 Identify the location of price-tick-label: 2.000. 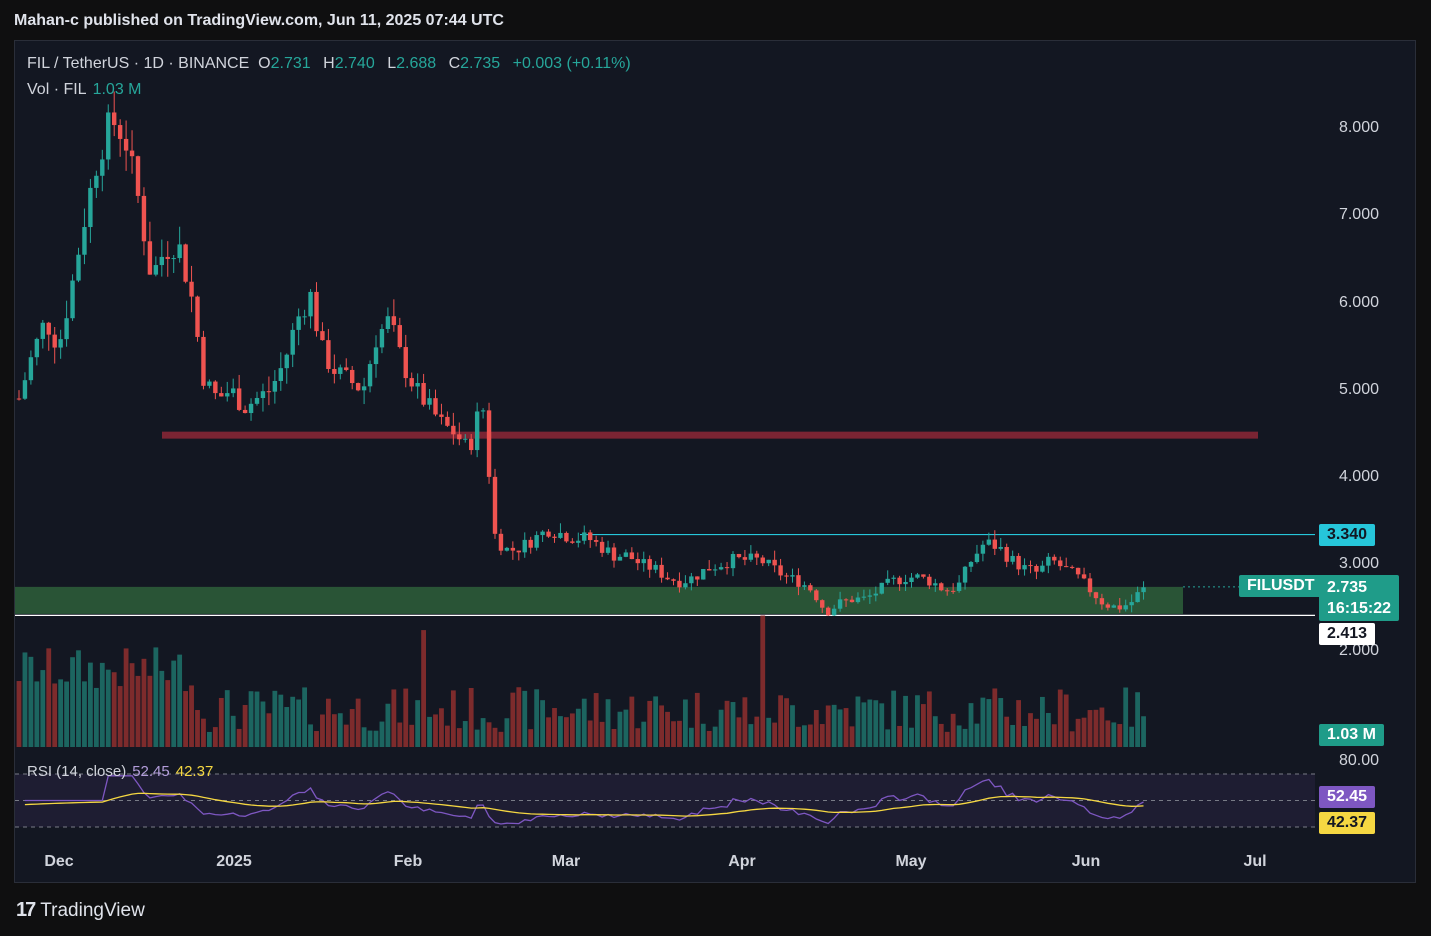
(1358, 651).